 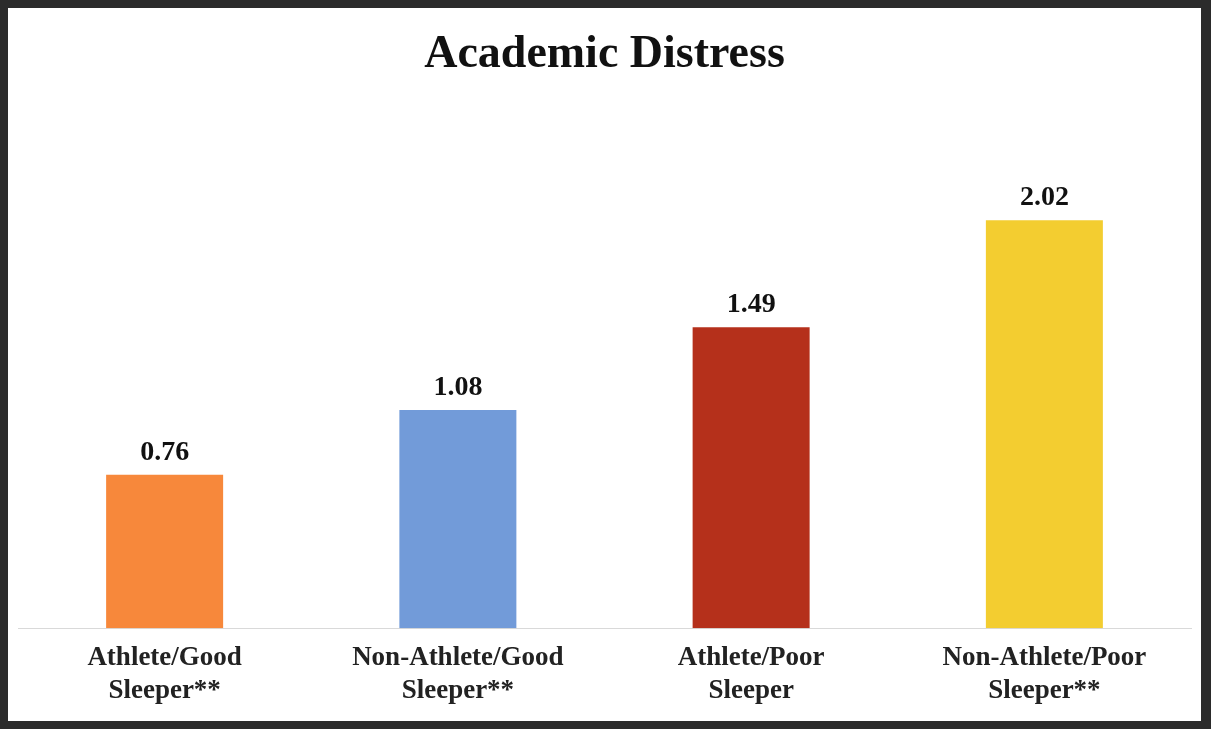 I want to click on x-tick-label: Athlete/Poor Sleeper, so click(x=751, y=672).